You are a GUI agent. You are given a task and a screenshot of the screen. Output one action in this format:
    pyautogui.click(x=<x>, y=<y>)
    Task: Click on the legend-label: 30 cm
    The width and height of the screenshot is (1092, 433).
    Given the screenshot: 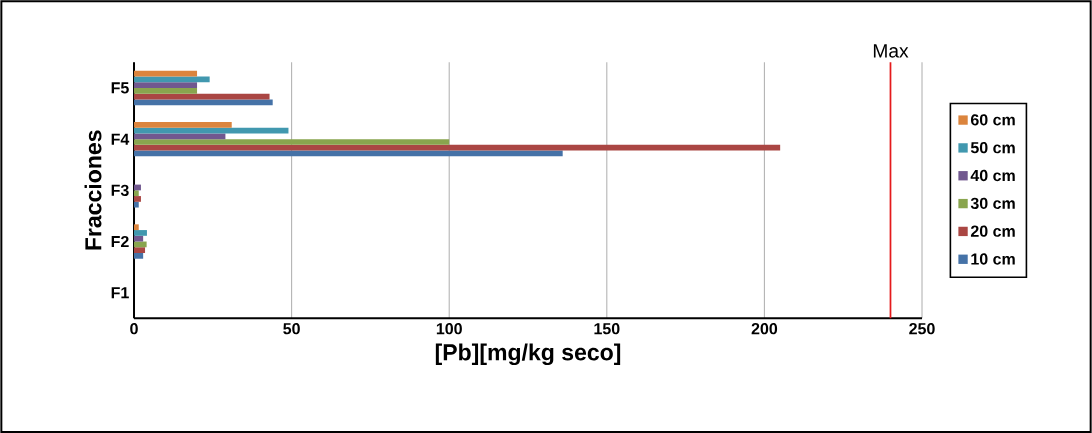 What is the action you would take?
    pyautogui.click(x=992, y=203)
    